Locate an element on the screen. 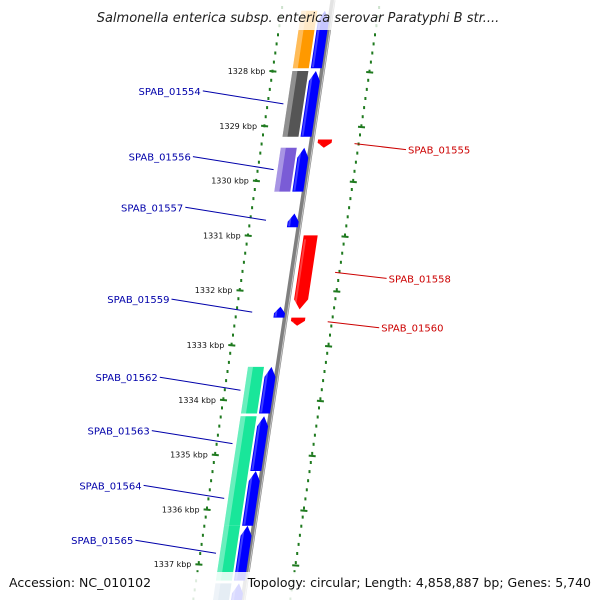 The height and width of the screenshot is (600, 600). gene-label: SPAB_01558 is located at coordinates (420, 279).